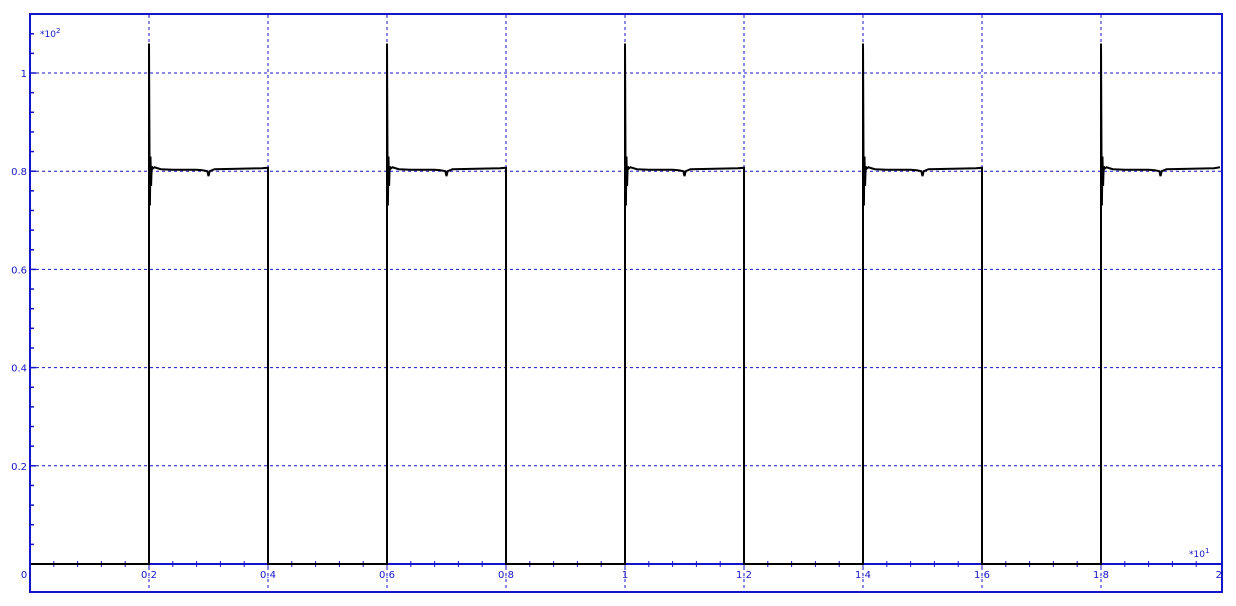  What do you see at coordinates (982, 575) in the screenshot?
I see `x-tick-label: 1.6` at bounding box center [982, 575].